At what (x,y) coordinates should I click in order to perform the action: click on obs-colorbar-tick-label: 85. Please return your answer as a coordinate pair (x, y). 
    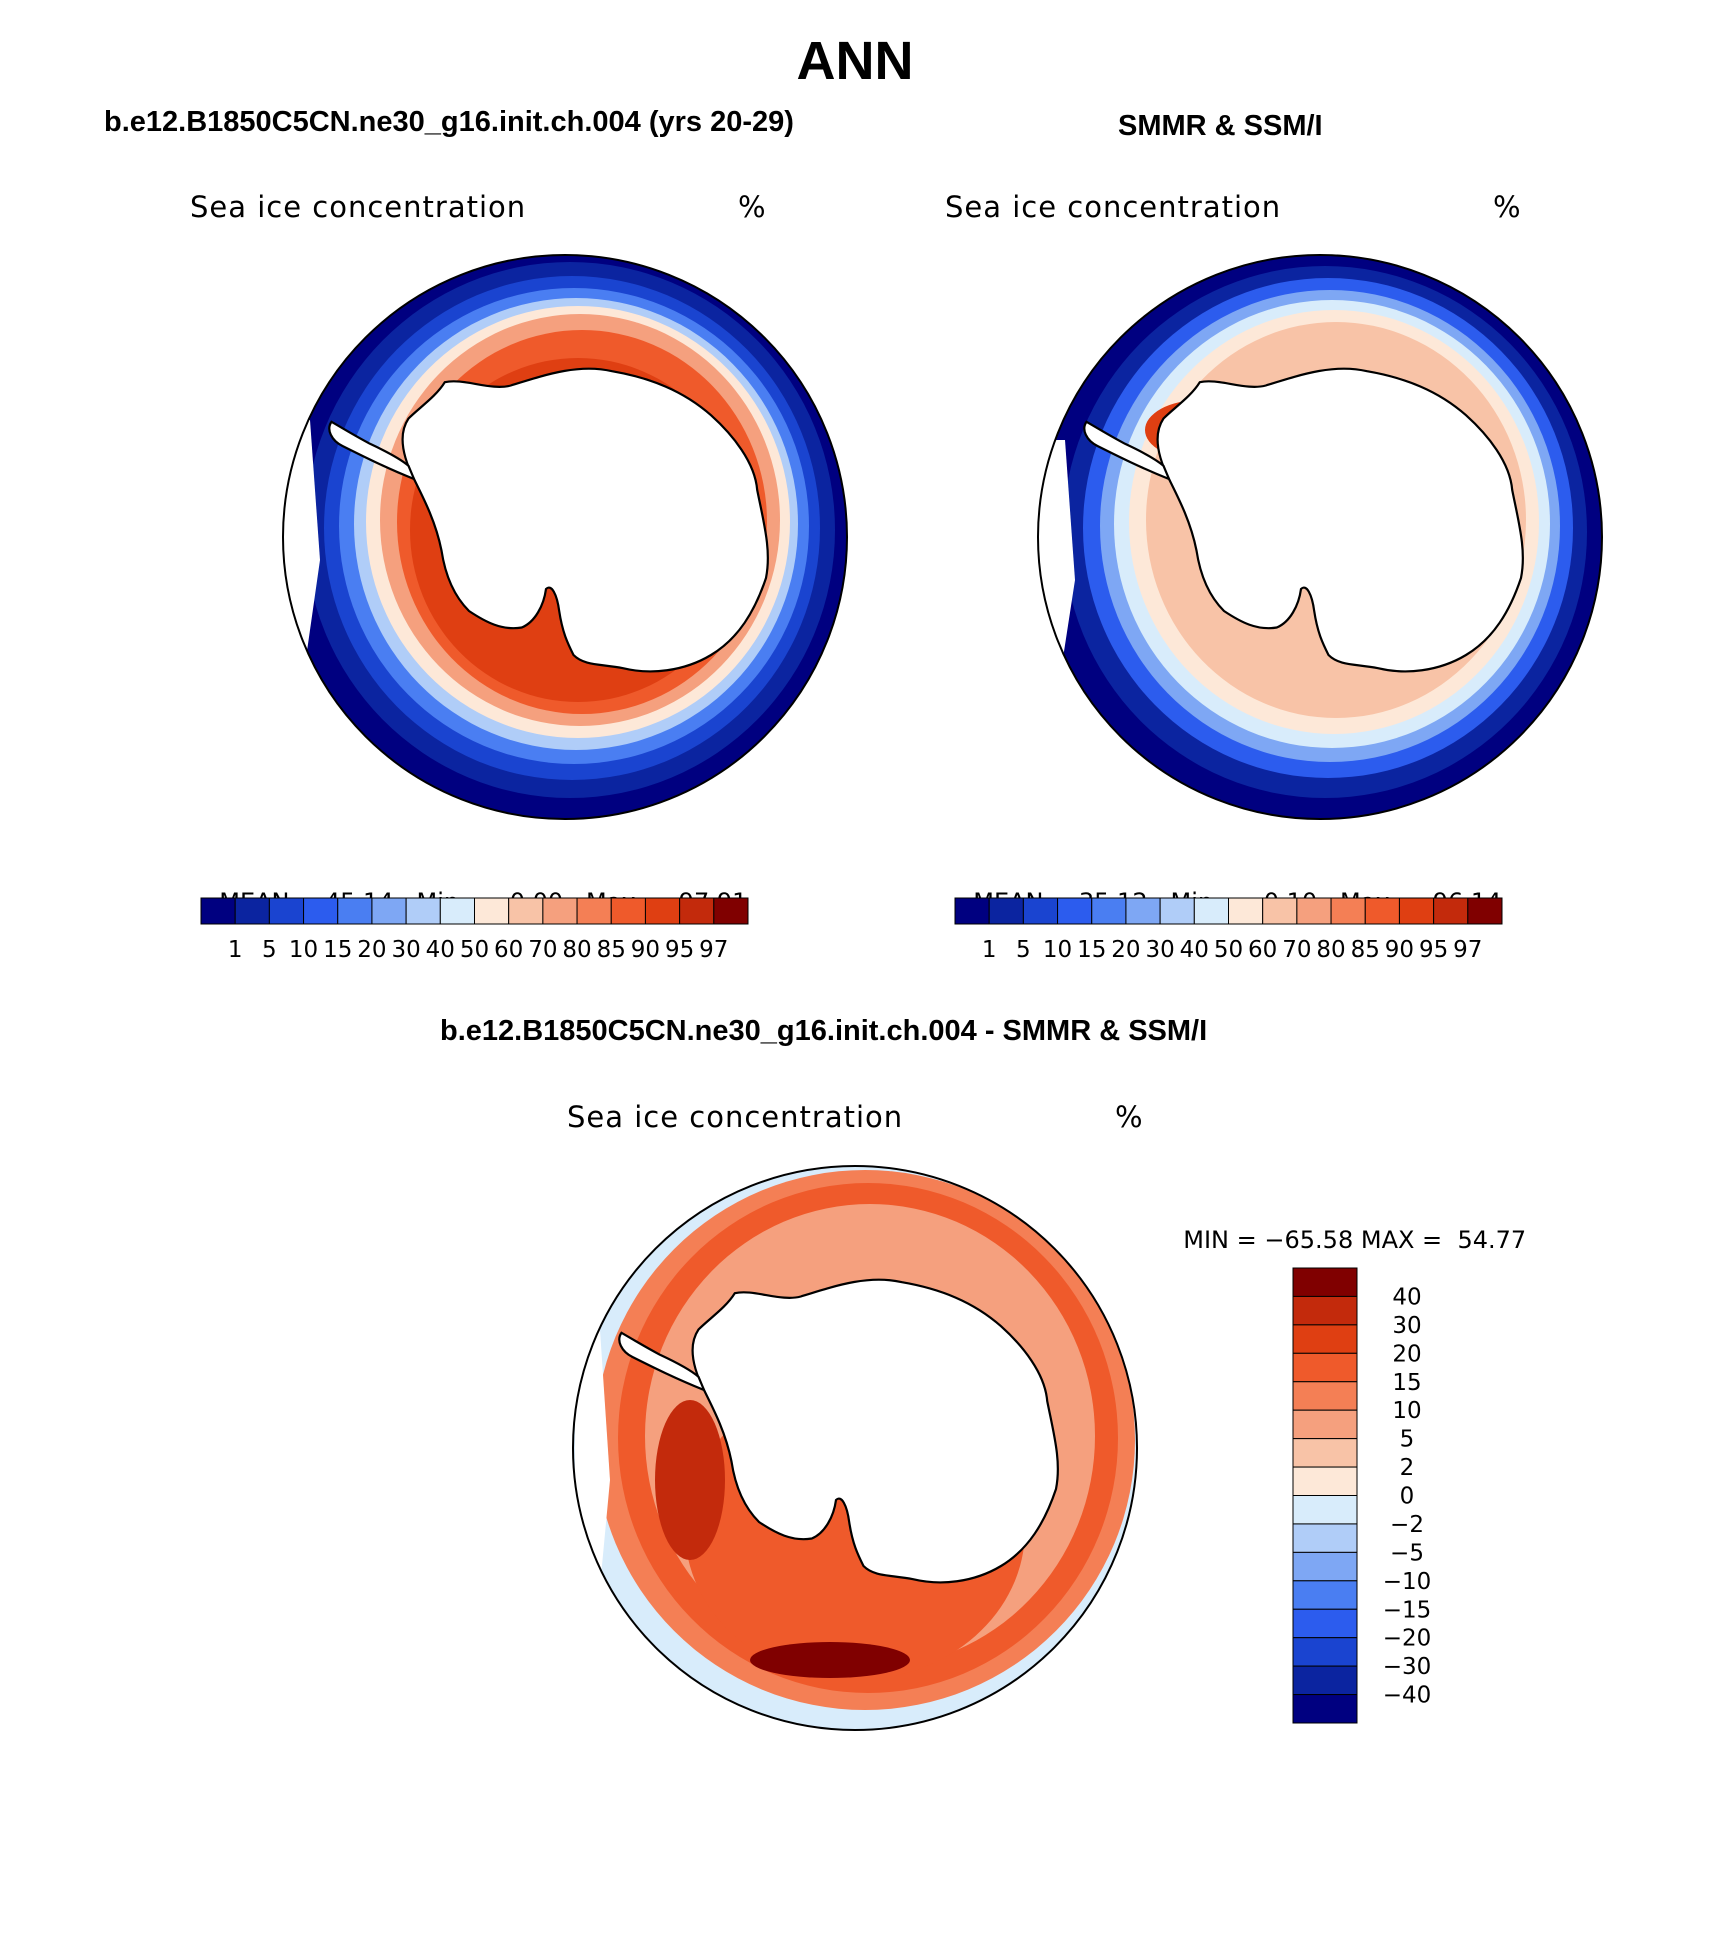
    Looking at the image, I should click on (1365, 950).